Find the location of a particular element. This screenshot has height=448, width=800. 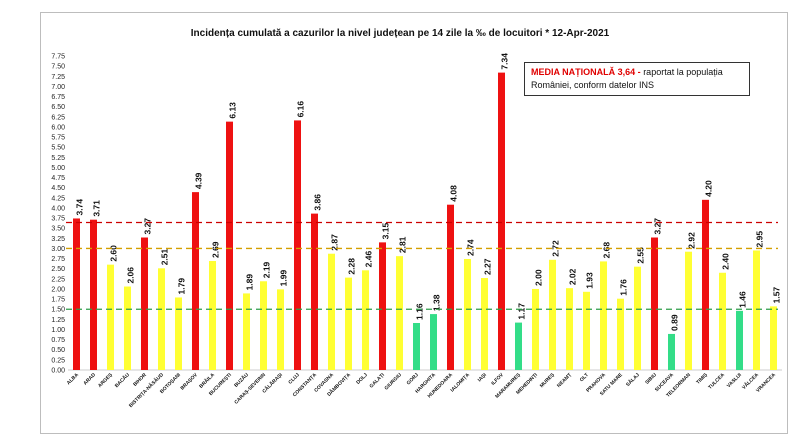

category-label: GORJ is located at coordinates (413, 379).